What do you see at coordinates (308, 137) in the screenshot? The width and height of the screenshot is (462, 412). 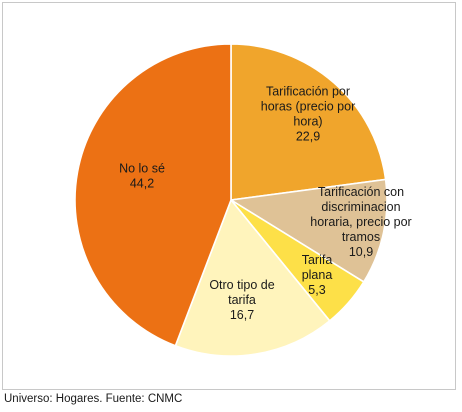 I see `slice-value-label-0: 22,9` at bounding box center [308, 137].